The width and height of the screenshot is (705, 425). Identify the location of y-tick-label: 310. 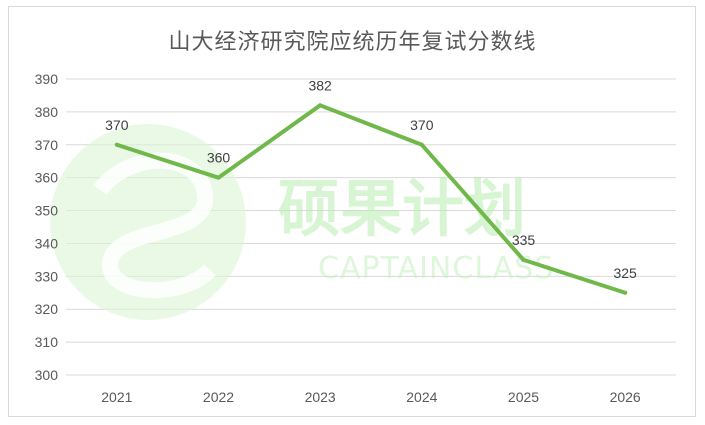
(47, 342).